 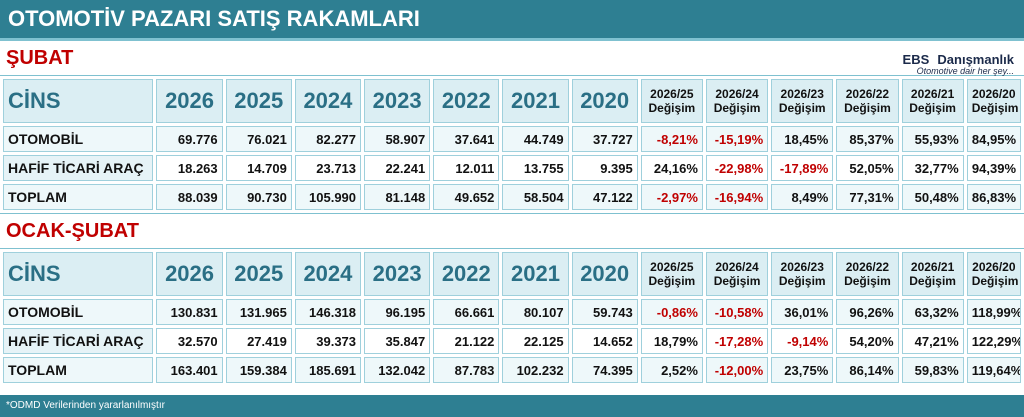 What do you see at coordinates (671, 341) in the screenshot?
I see `cell: 18,79%` at bounding box center [671, 341].